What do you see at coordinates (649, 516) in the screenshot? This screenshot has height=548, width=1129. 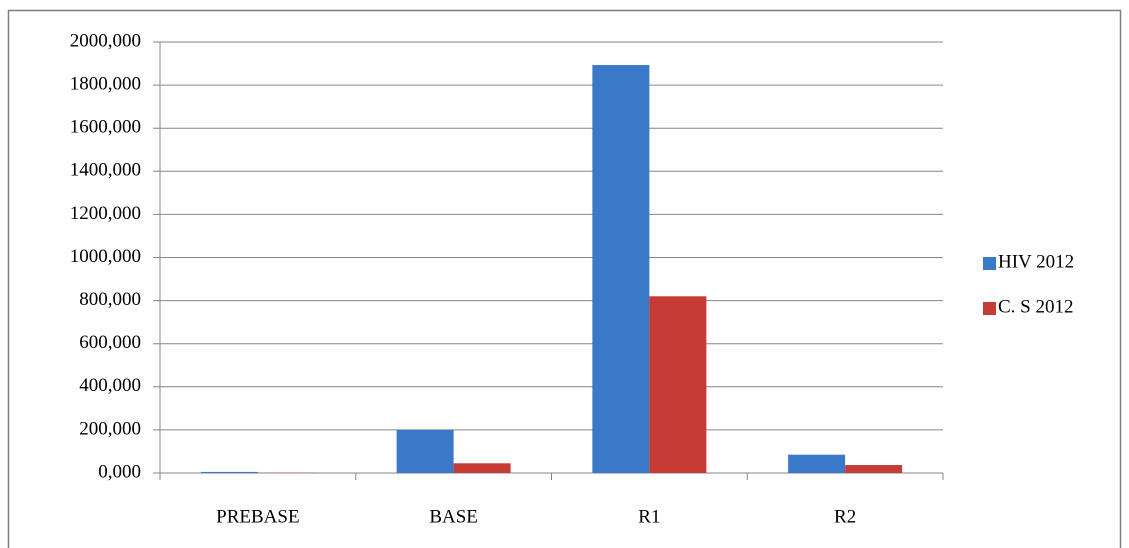 I see `x-tick-label: R1` at bounding box center [649, 516].